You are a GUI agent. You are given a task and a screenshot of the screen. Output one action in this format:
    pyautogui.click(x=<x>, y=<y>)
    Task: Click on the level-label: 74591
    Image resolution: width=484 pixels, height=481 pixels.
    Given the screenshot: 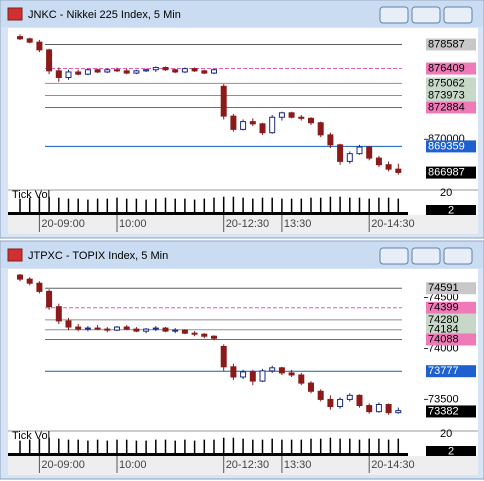 What is the action you would take?
    pyautogui.click(x=443, y=288)
    